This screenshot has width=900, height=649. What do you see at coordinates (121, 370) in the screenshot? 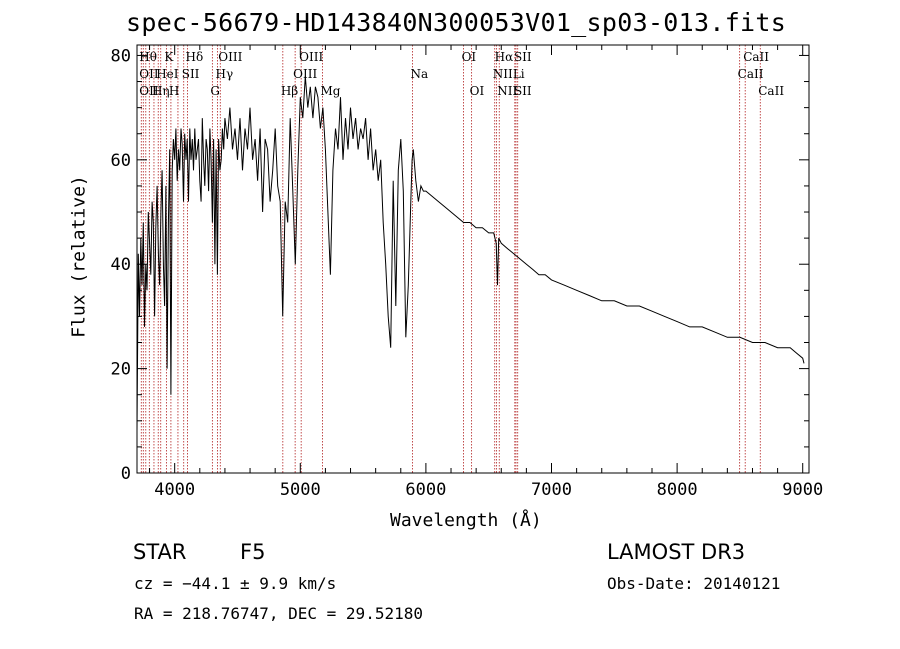
I see `y-tick-label: 20` at bounding box center [121, 370].